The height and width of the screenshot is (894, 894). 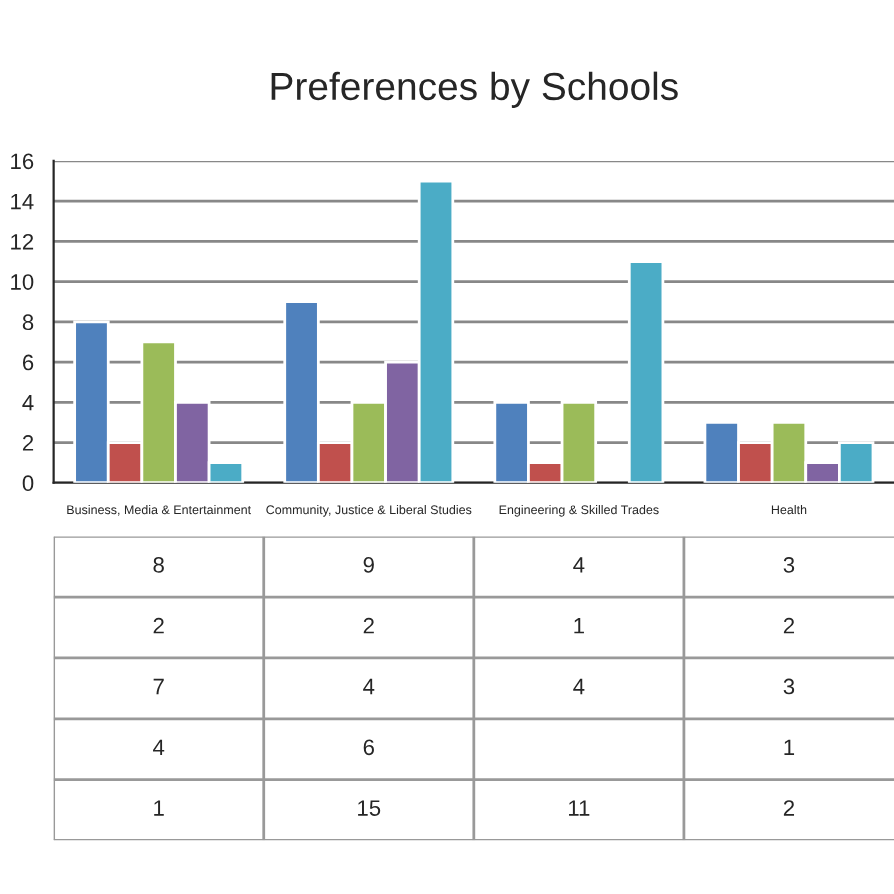 What do you see at coordinates (369, 808) in the screenshot?
I see `data-label: 15` at bounding box center [369, 808].